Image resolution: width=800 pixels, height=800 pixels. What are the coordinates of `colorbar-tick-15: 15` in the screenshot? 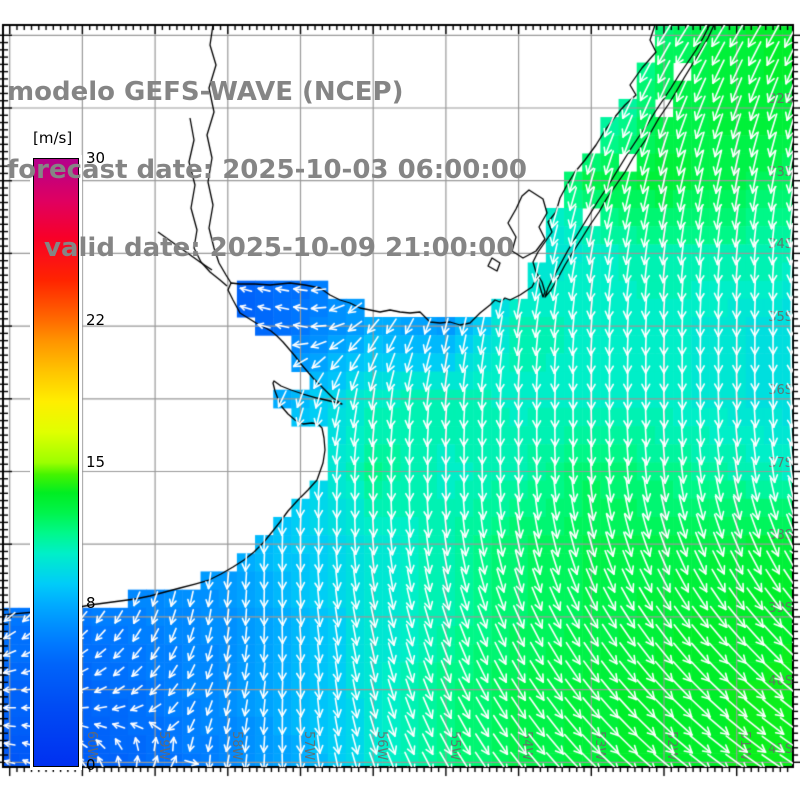 It's located at (96, 461).